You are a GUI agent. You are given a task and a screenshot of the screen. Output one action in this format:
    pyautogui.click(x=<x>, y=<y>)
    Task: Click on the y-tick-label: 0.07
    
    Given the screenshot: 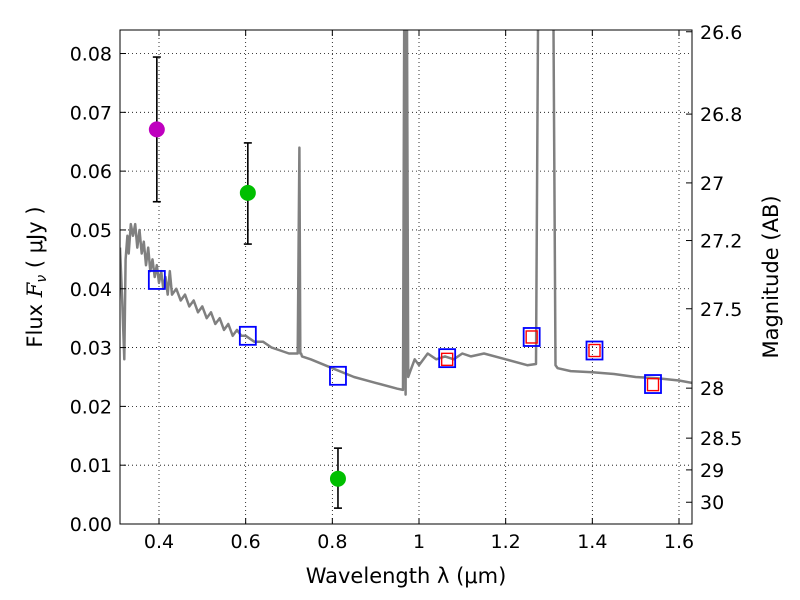 What is the action you would take?
    pyautogui.click(x=91, y=113)
    